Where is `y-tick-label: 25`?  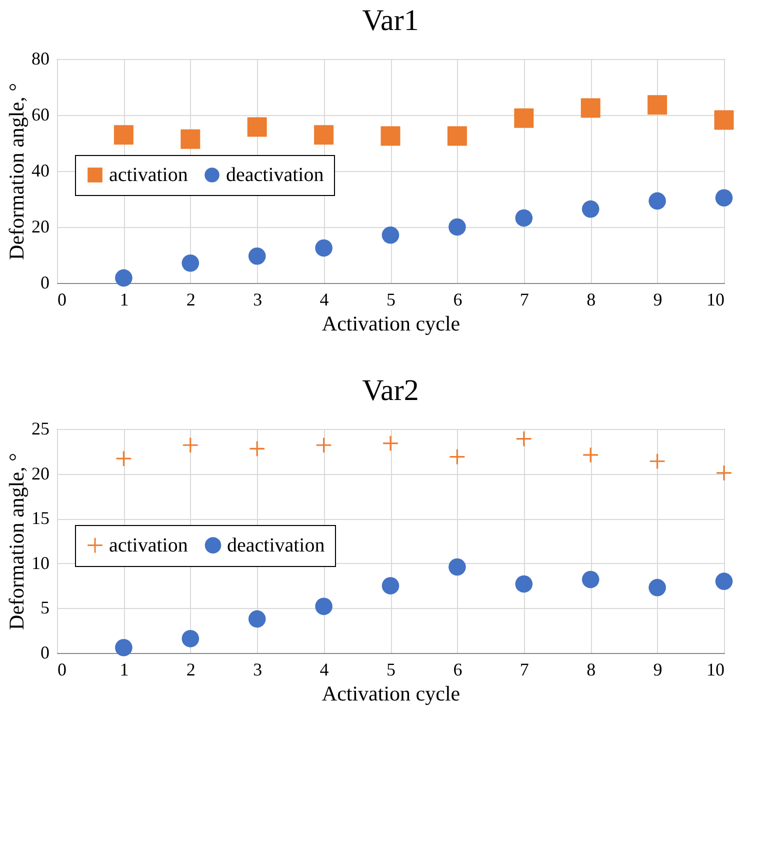 y-tick-label: 25 is located at coordinates (41, 428).